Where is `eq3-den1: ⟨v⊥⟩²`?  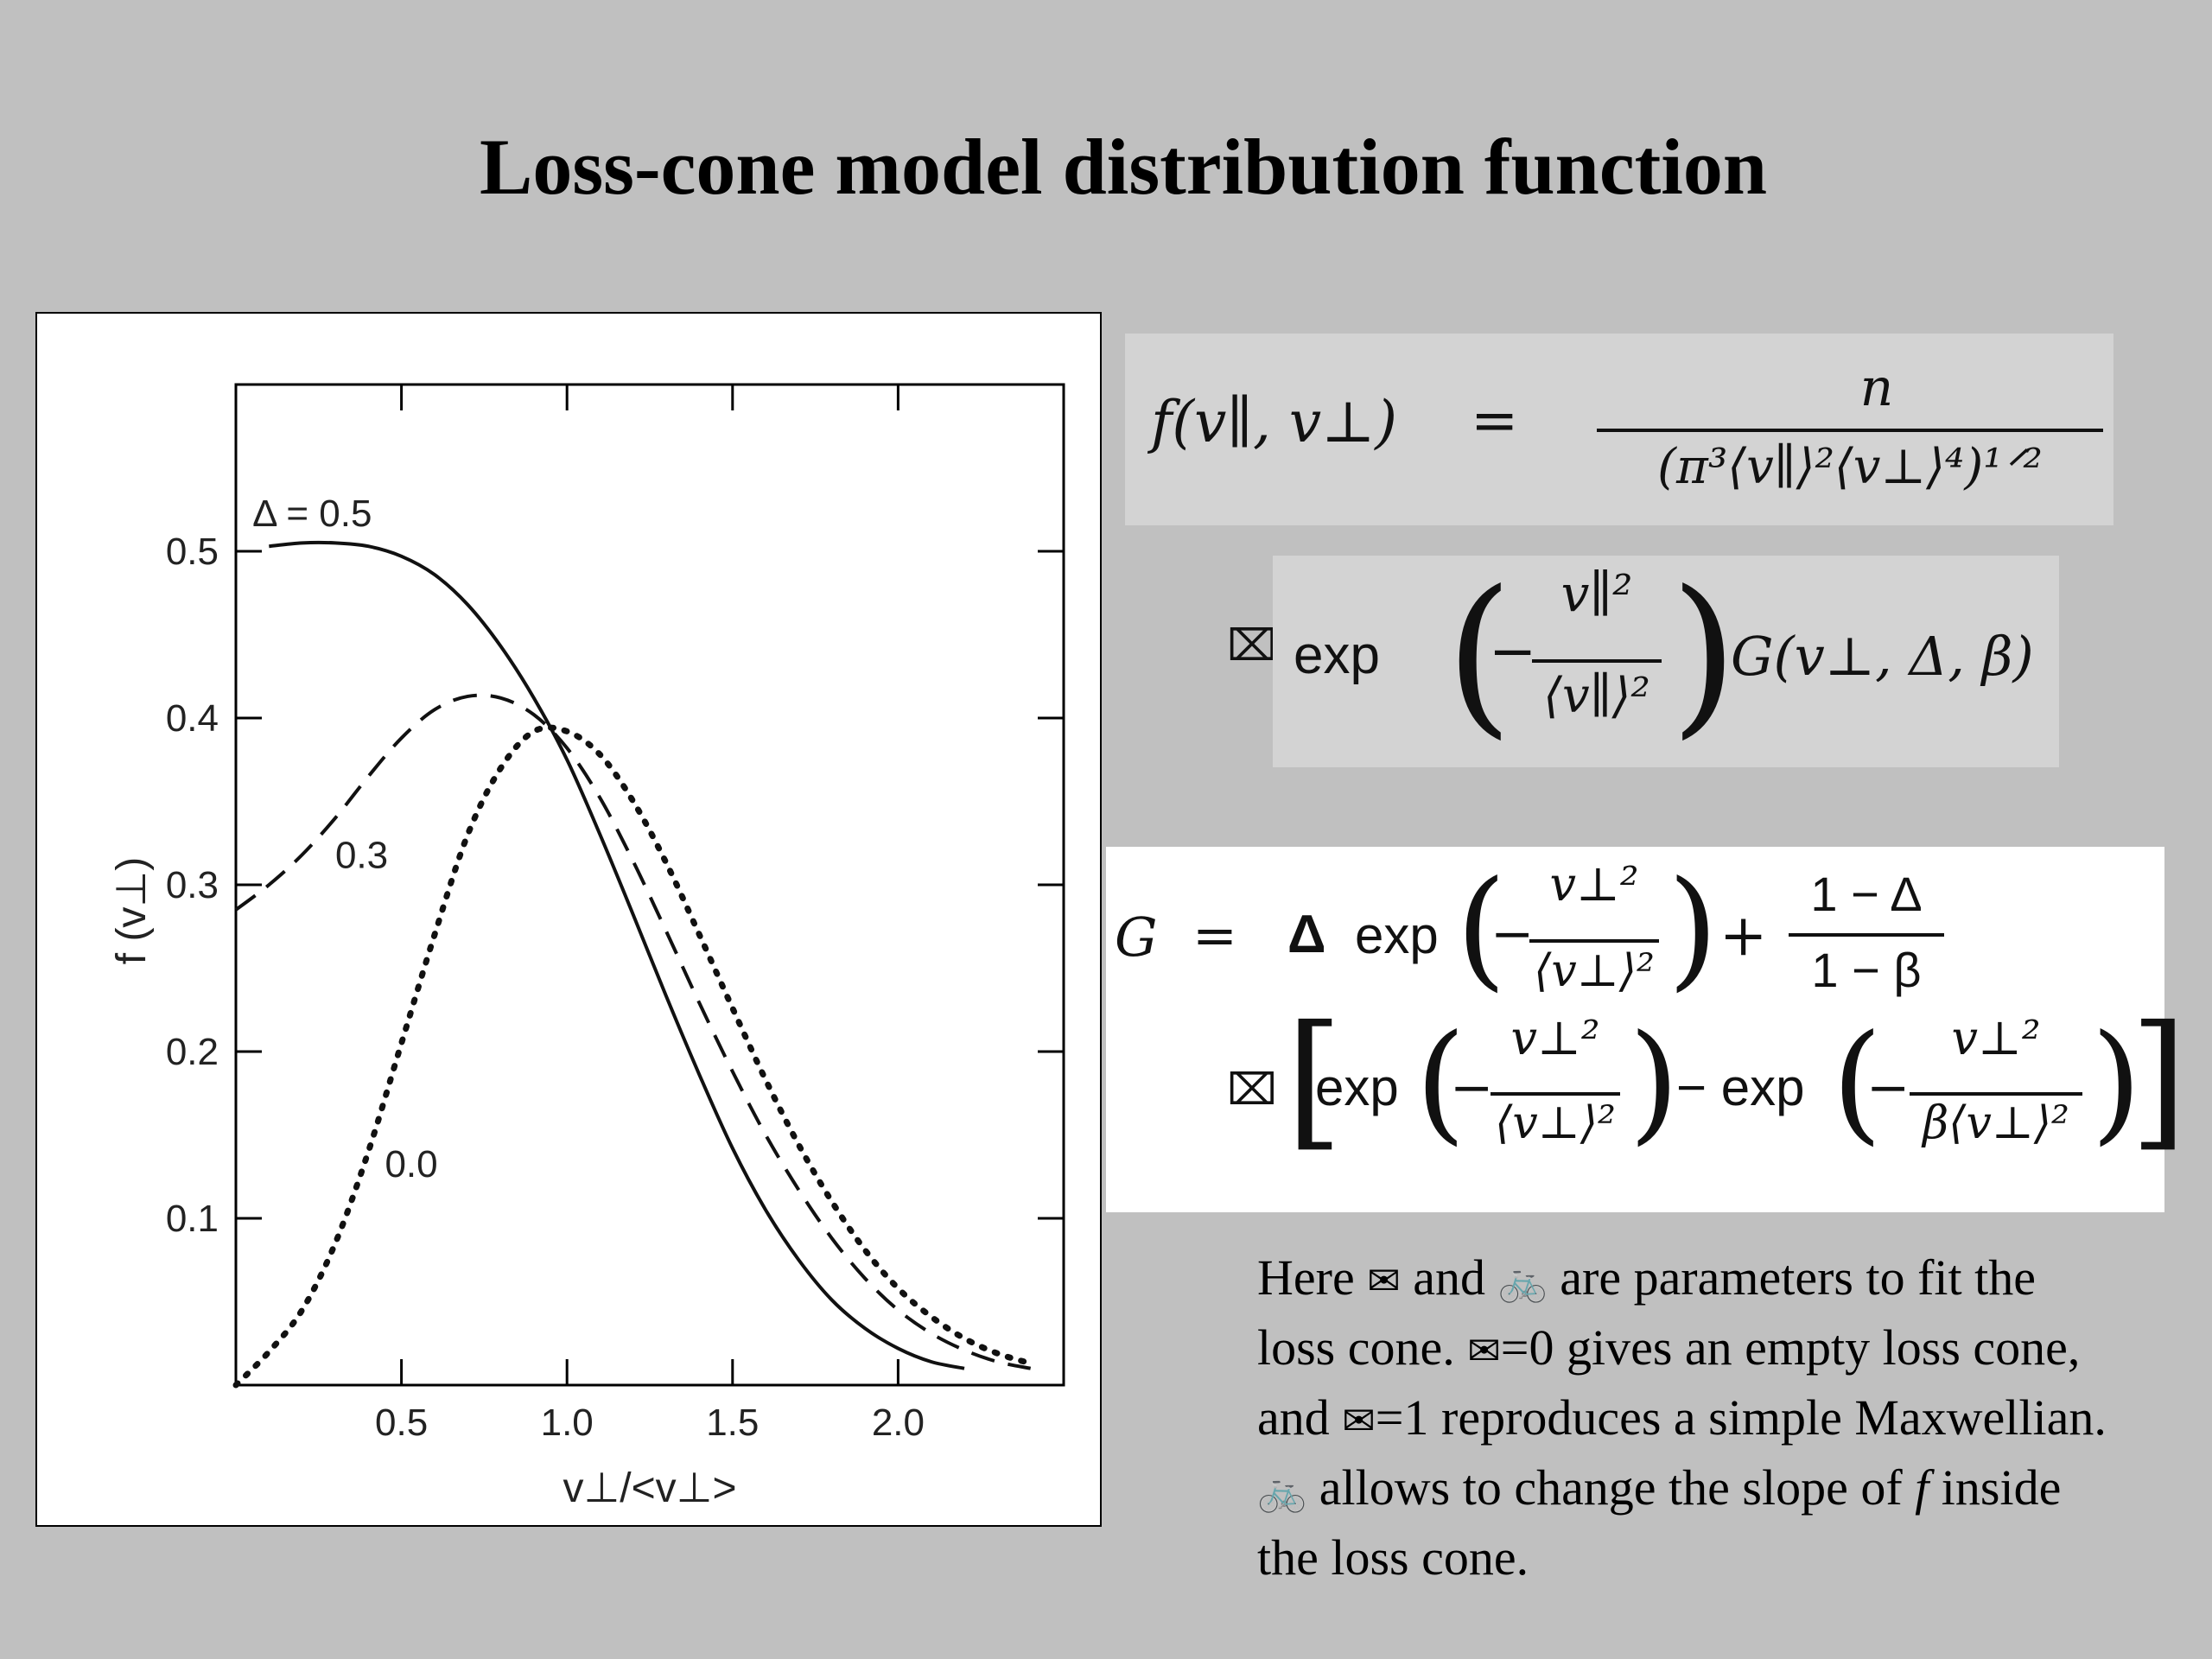
eq3-den1: ⟨v⊥⟩² is located at coordinates (1594, 971).